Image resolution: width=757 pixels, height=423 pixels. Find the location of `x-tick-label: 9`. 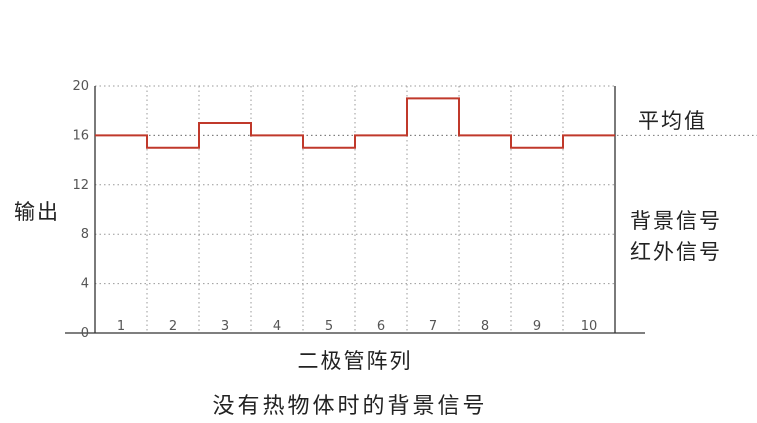

x-tick-label: 9 is located at coordinates (537, 326).